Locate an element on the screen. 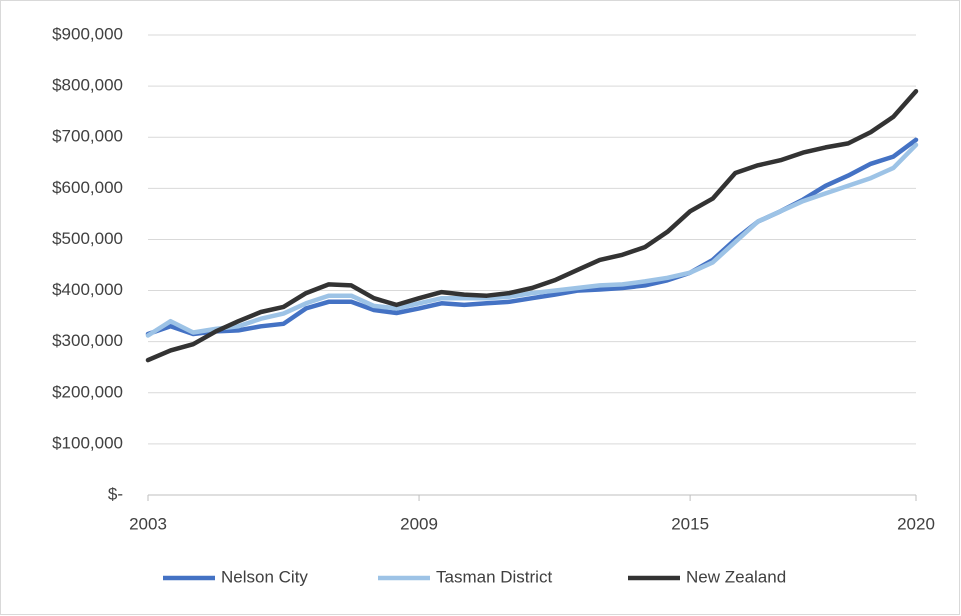 The width and height of the screenshot is (961, 616). y-tick-label: $- is located at coordinates (115, 493).